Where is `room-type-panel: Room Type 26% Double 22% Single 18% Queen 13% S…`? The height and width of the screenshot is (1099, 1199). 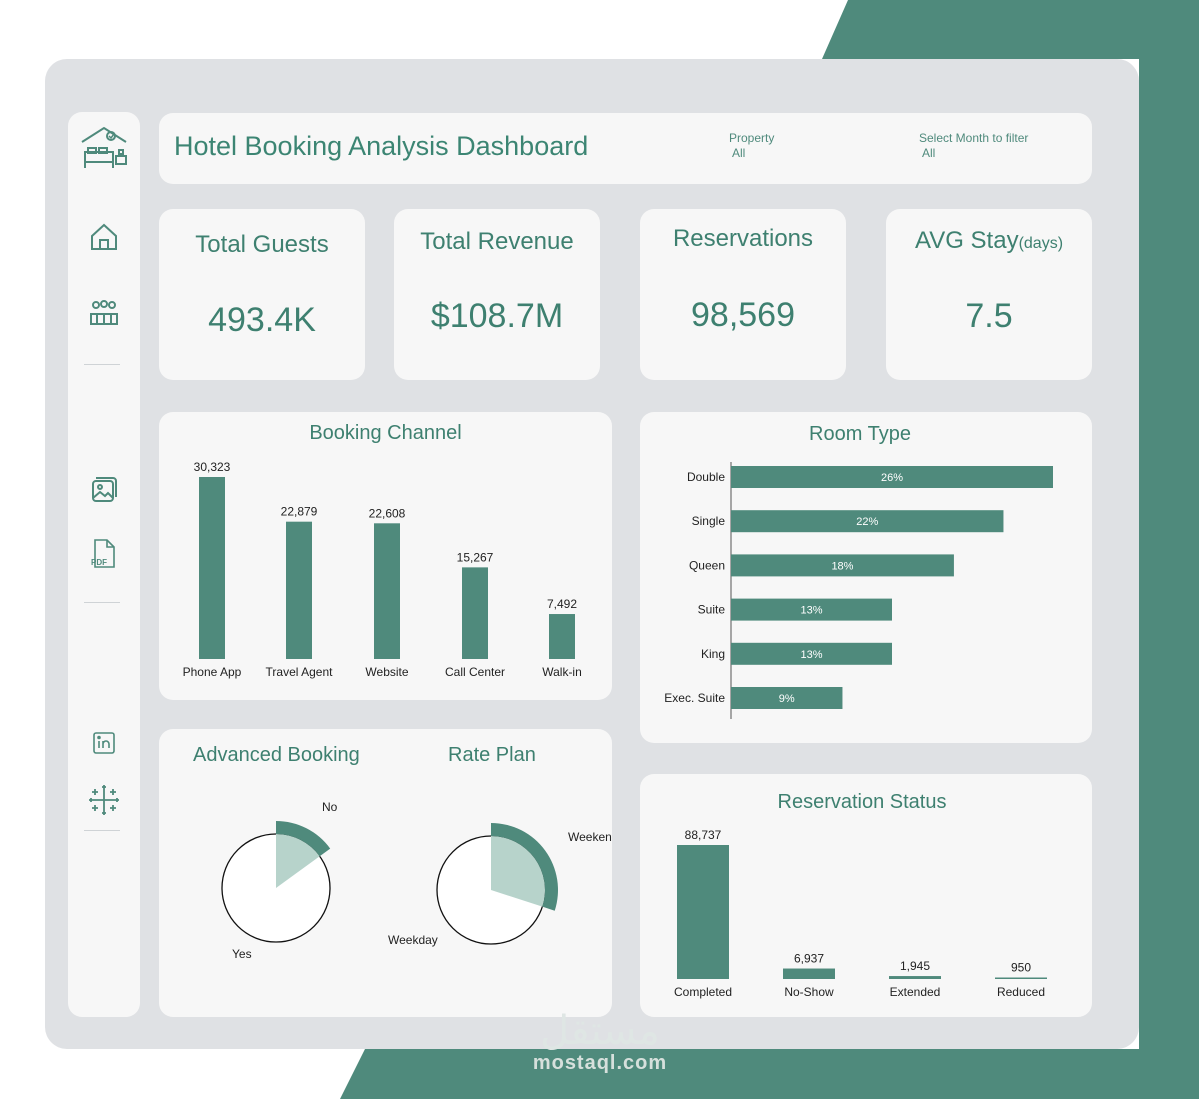 room-type-panel: Room Type 26% Double 22% Single 18% Queen 13% S… is located at coordinates (866, 577).